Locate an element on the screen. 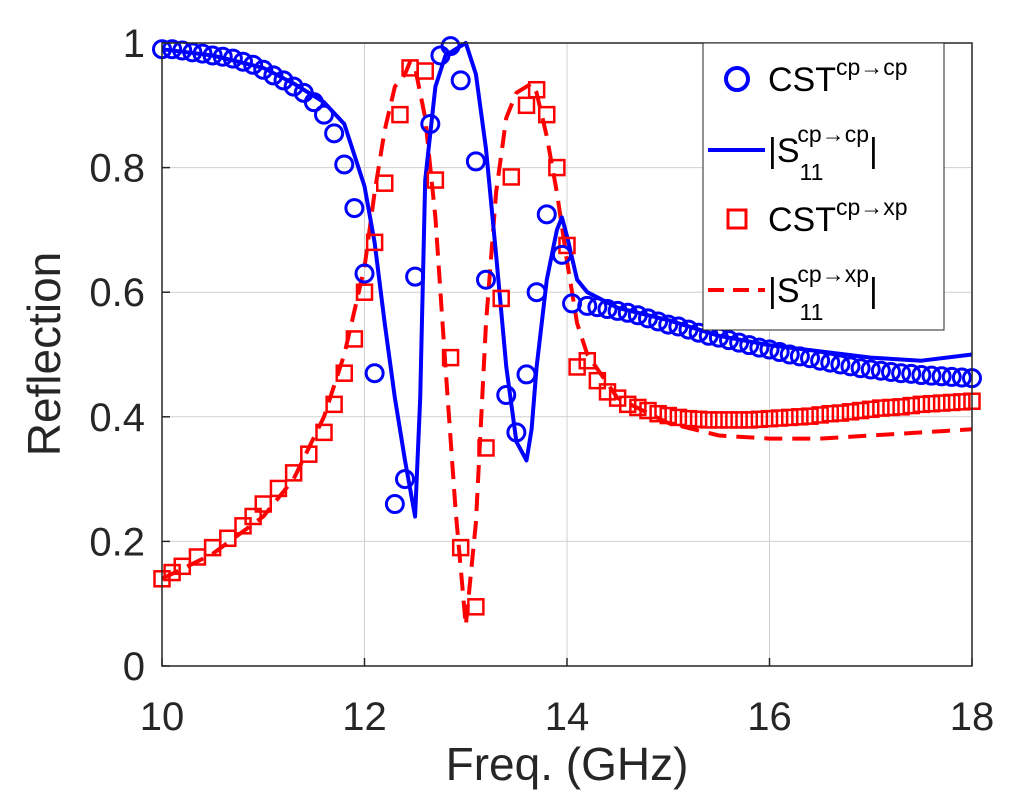  legend-label-2: CSTcp→xp is located at coordinates (838, 216).